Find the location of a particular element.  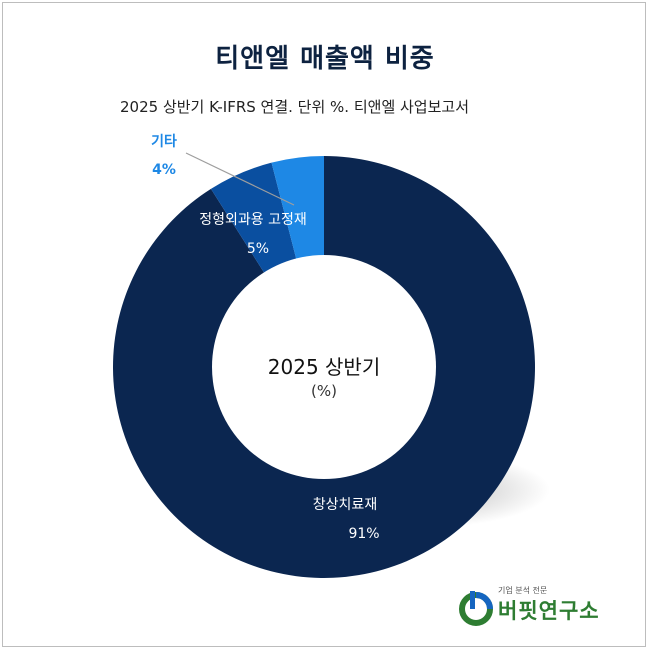

label-wound-care-value: 91% is located at coordinates (363, 534).